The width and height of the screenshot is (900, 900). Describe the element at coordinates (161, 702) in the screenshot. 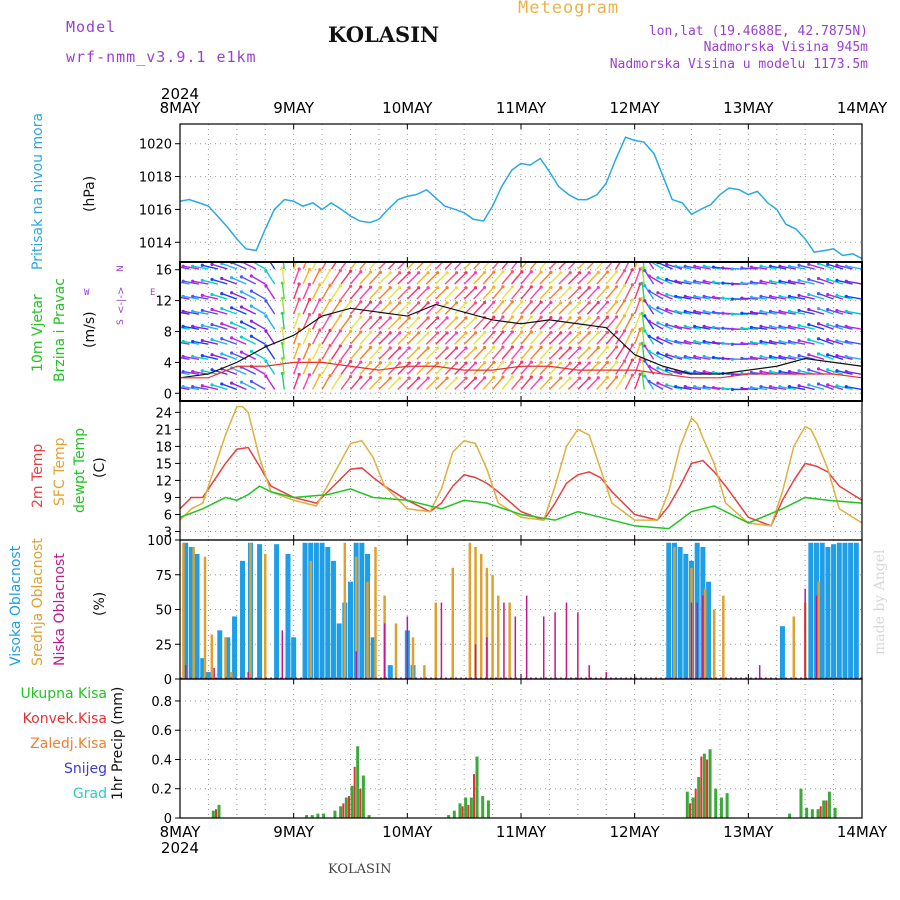

I see `precip-ytick-label: 0.8` at that location.